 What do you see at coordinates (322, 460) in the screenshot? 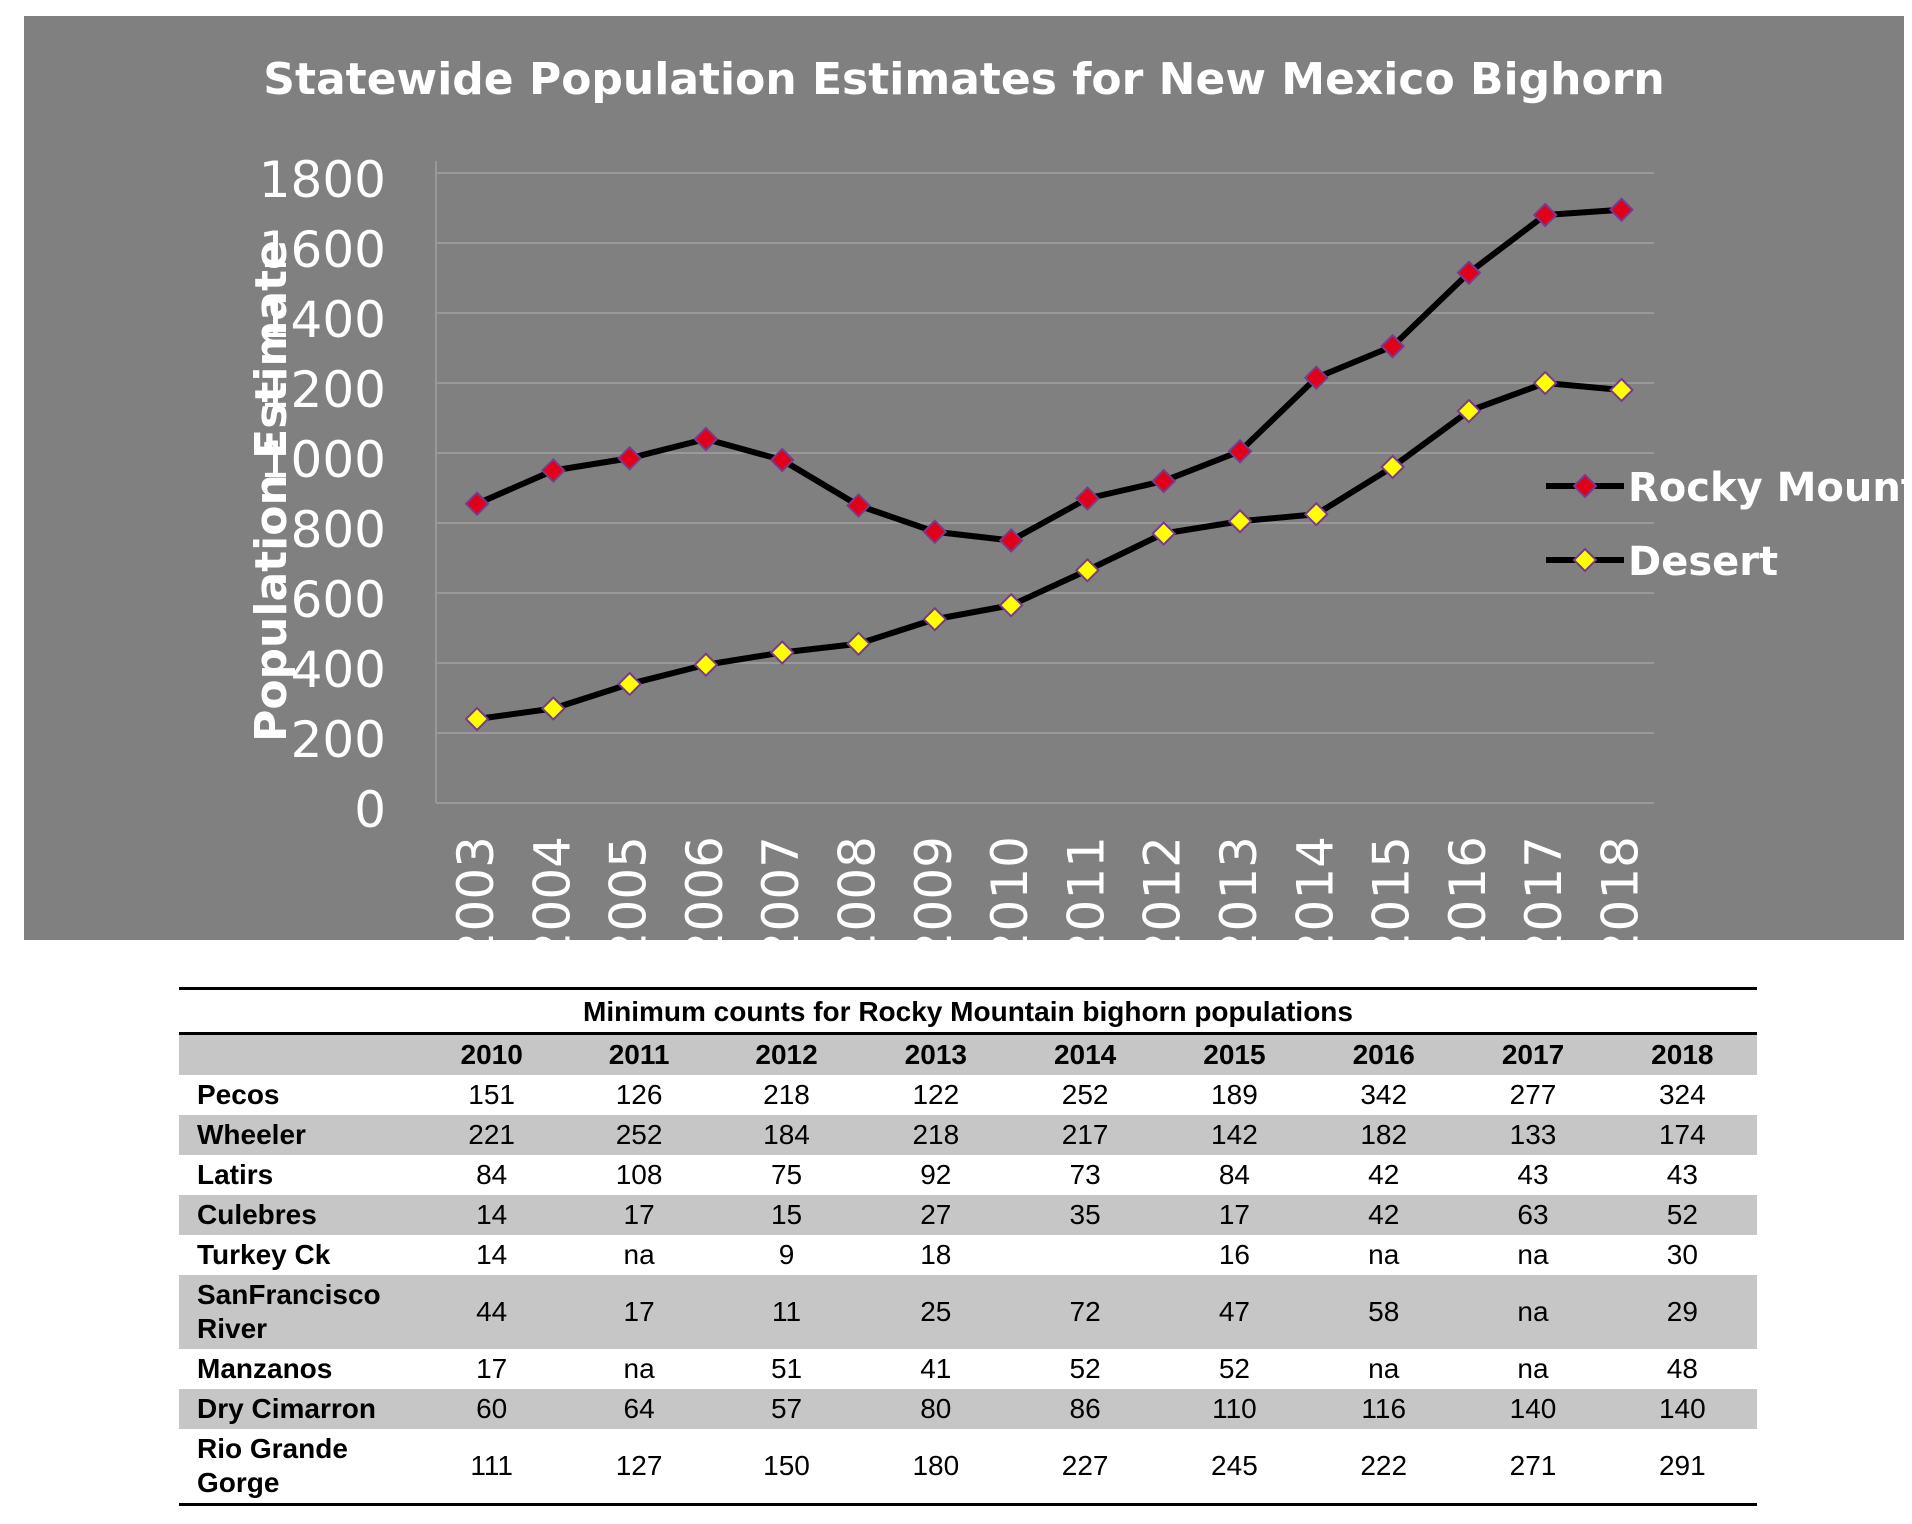
I see `y-tick-label: 1000` at bounding box center [322, 460].